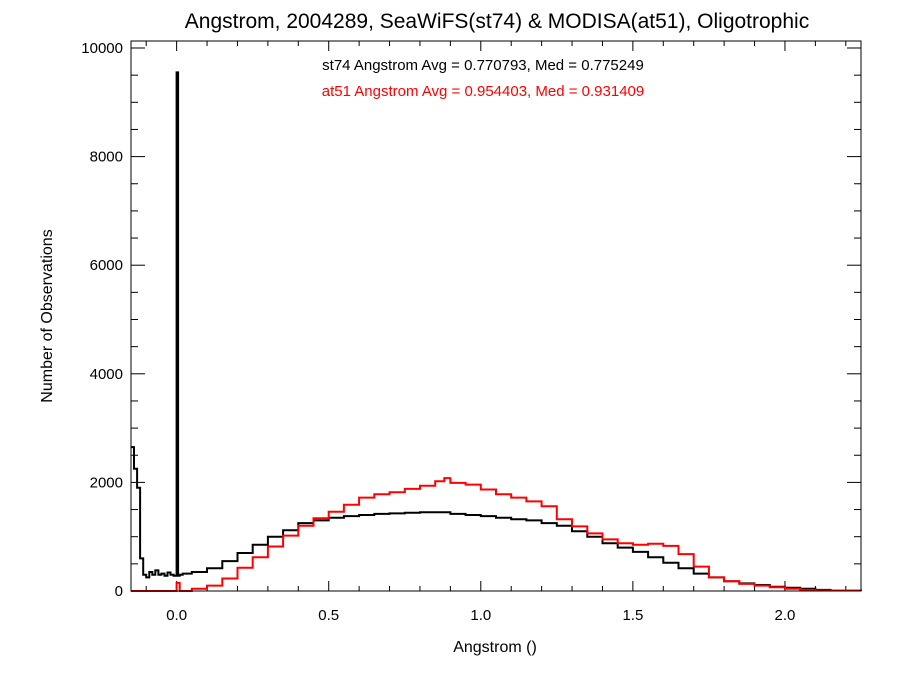 The width and height of the screenshot is (900, 675). What do you see at coordinates (102, 48) in the screenshot?
I see `y-tick-label: 10000` at bounding box center [102, 48].